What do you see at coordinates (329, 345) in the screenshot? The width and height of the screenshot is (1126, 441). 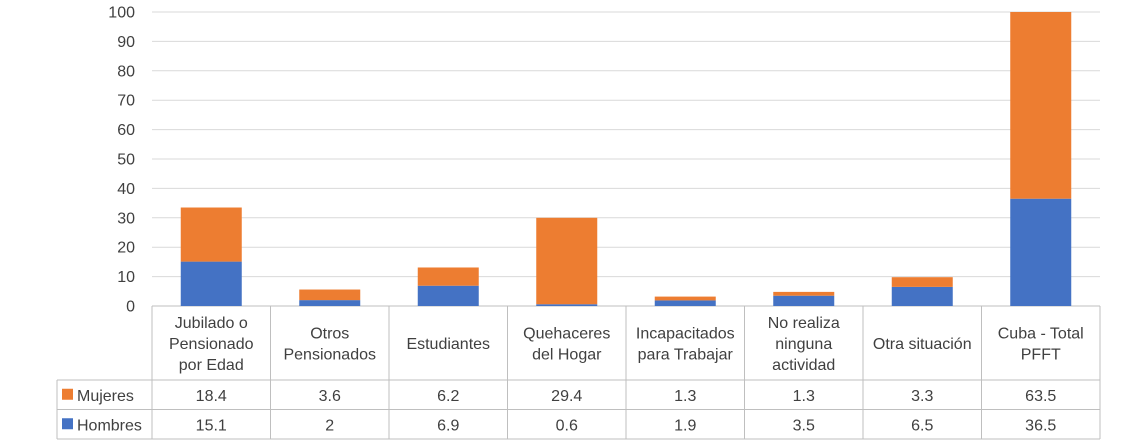 I see `category-label: Otros Pensionados` at bounding box center [329, 345].